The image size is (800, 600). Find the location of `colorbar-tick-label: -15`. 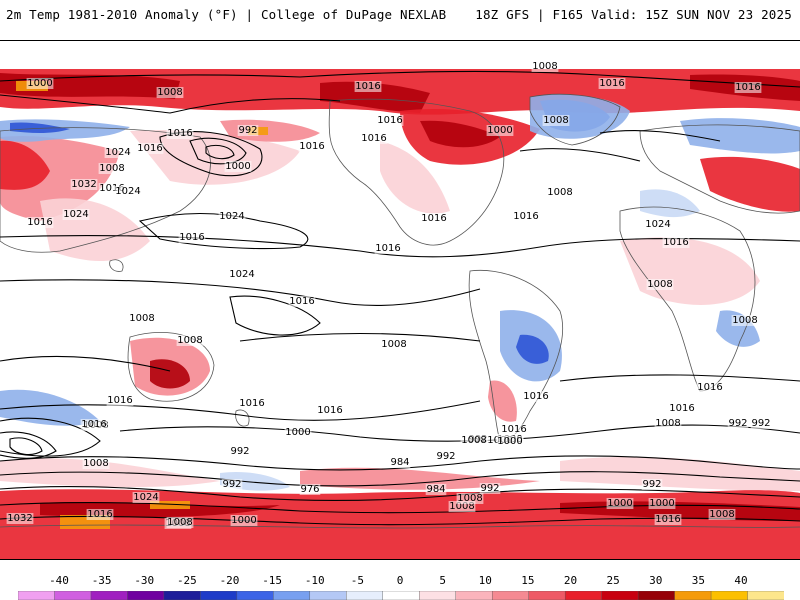

colorbar-tick-label: -15 is located at coordinates (272, 580).